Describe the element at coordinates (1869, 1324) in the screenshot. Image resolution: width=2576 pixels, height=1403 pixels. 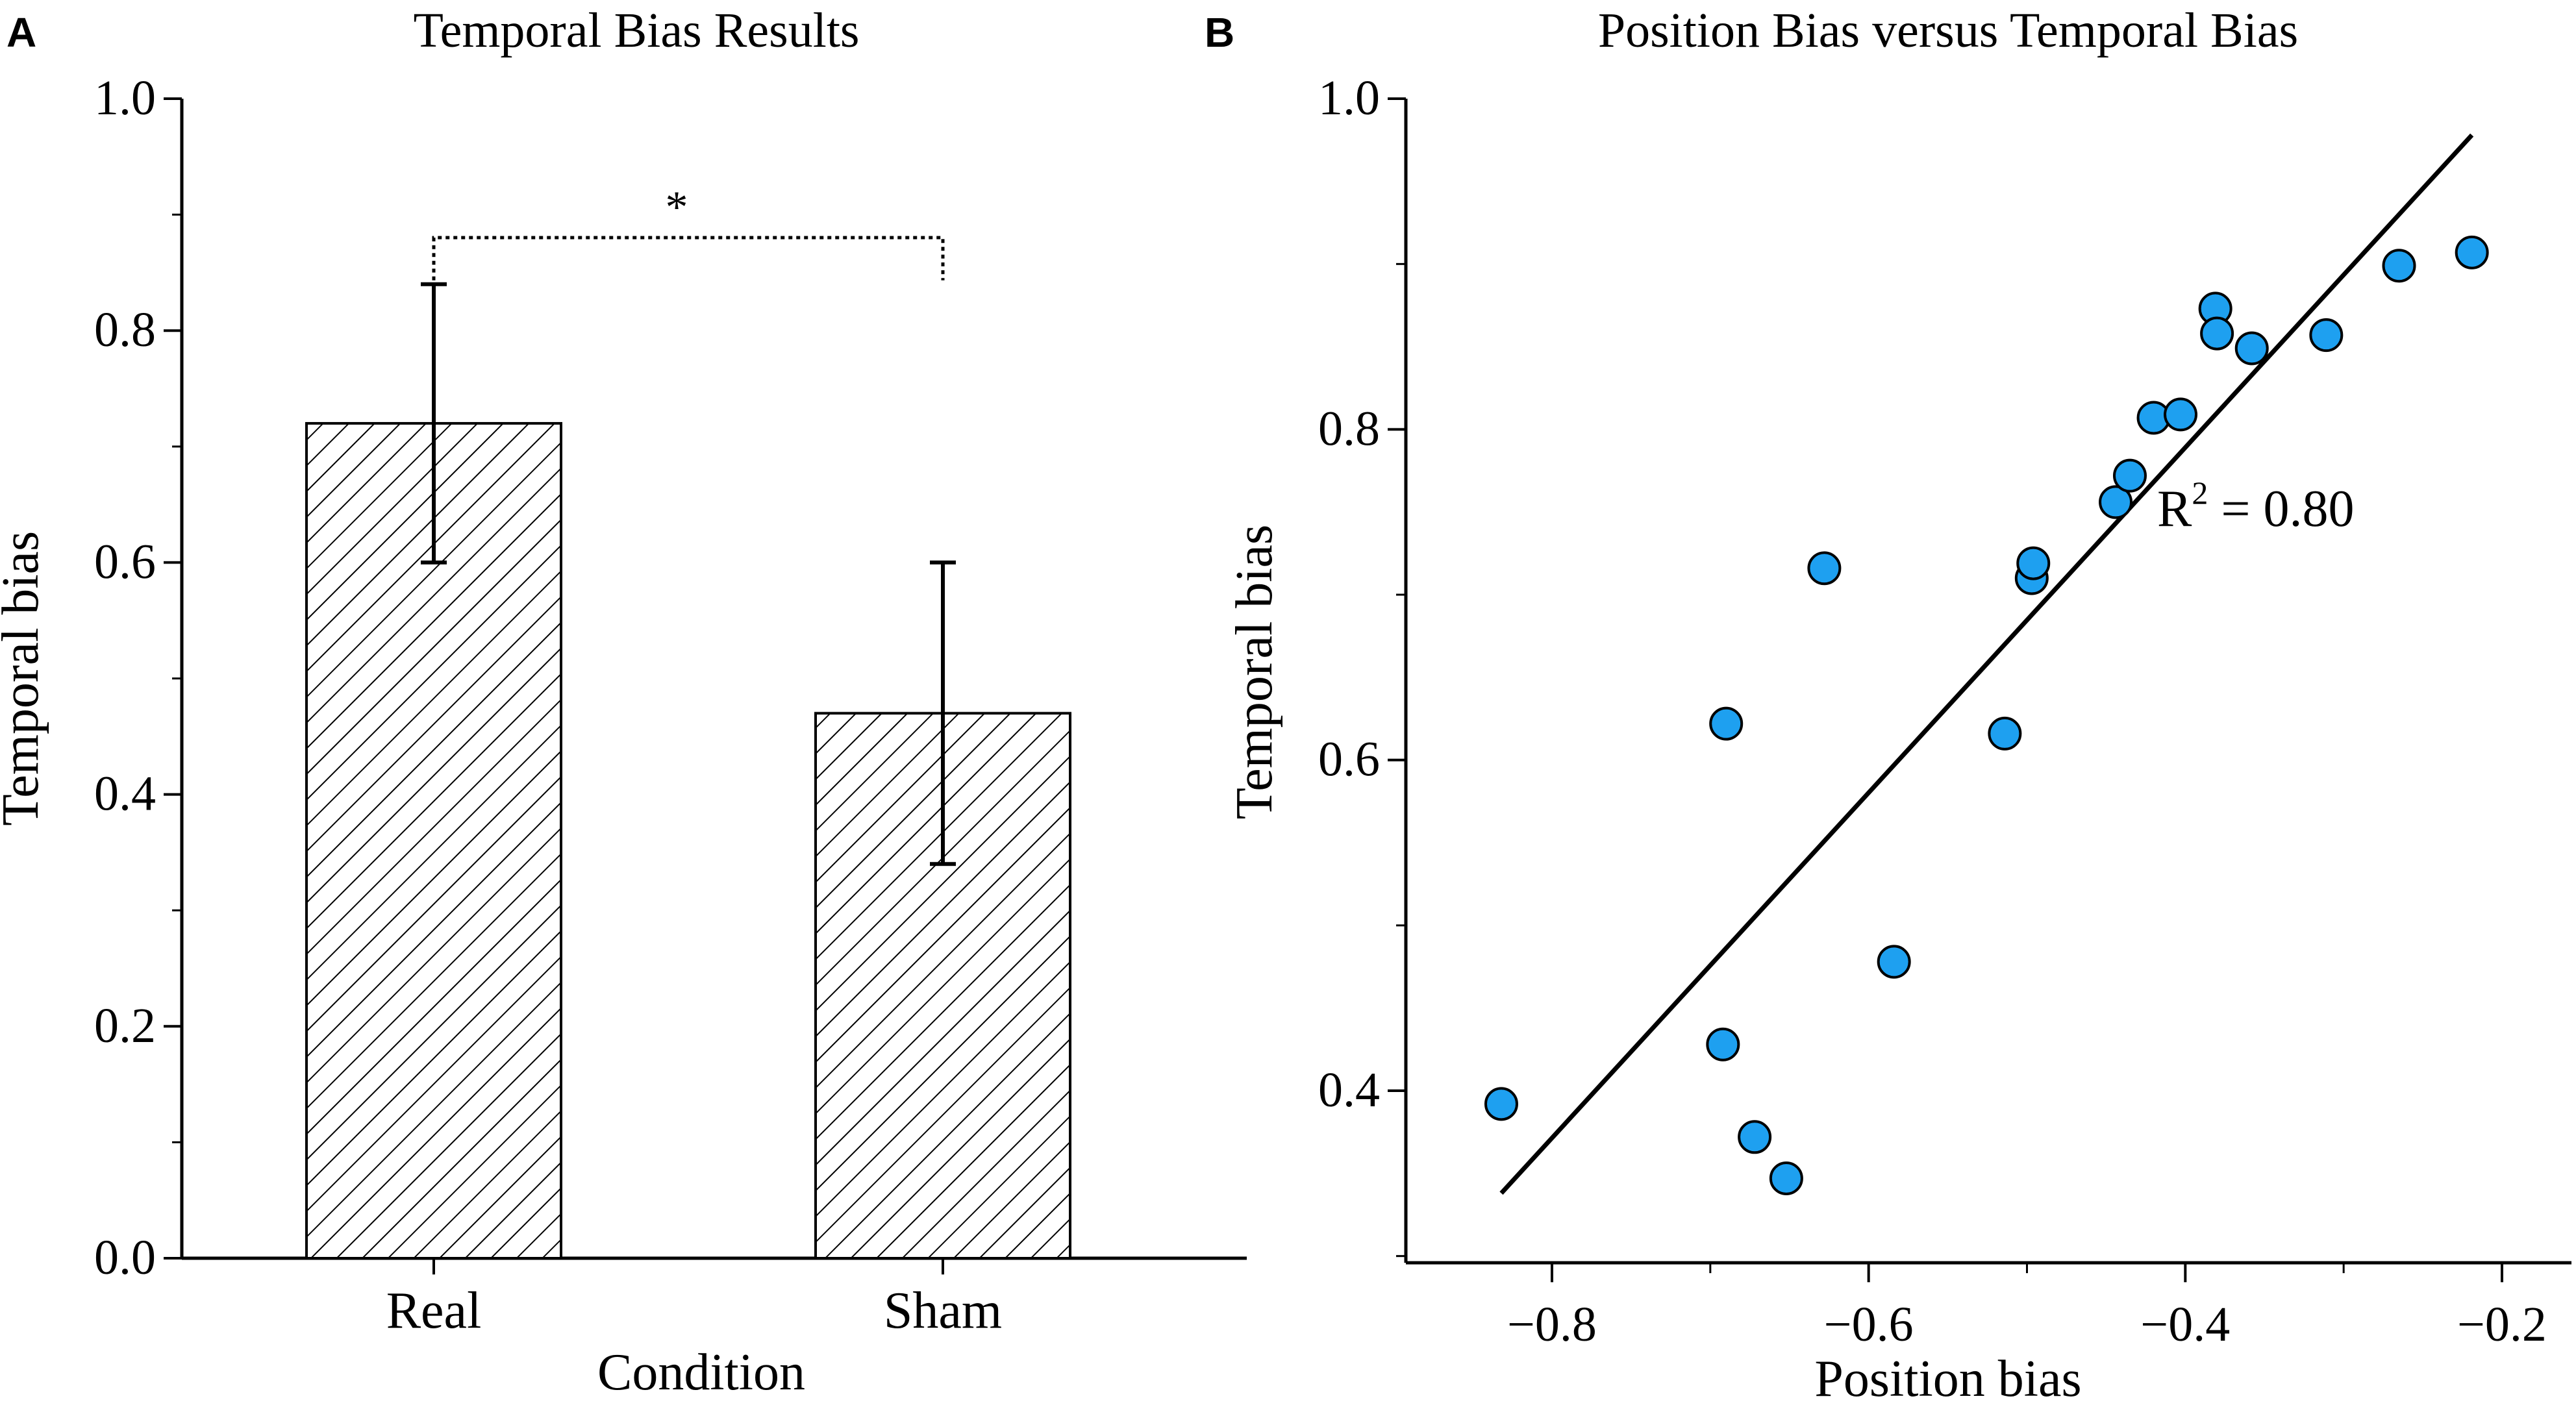
I see `x-tick-label: −0.6` at that location.